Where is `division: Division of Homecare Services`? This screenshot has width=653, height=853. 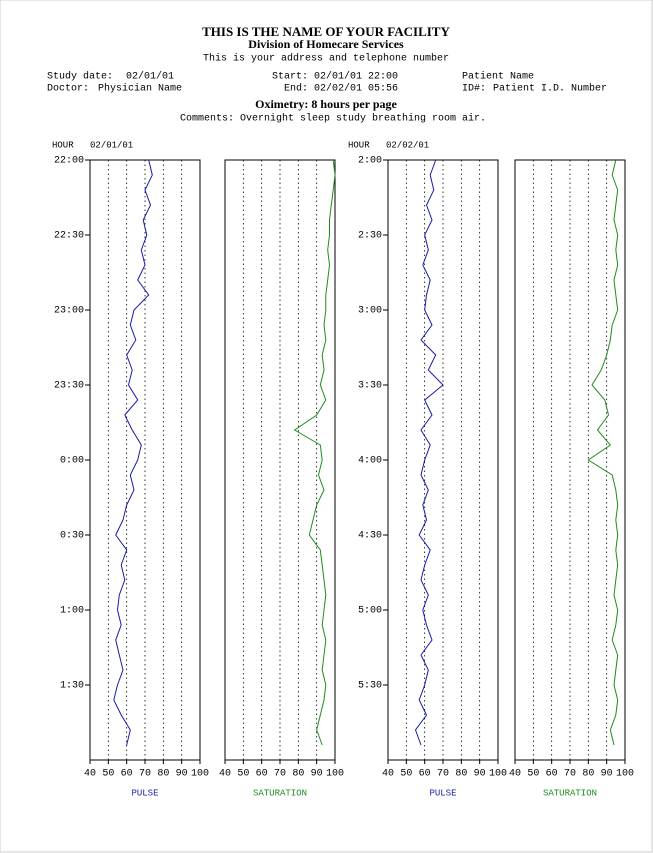 division: Division of Homecare Services is located at coordinates (326, 44).